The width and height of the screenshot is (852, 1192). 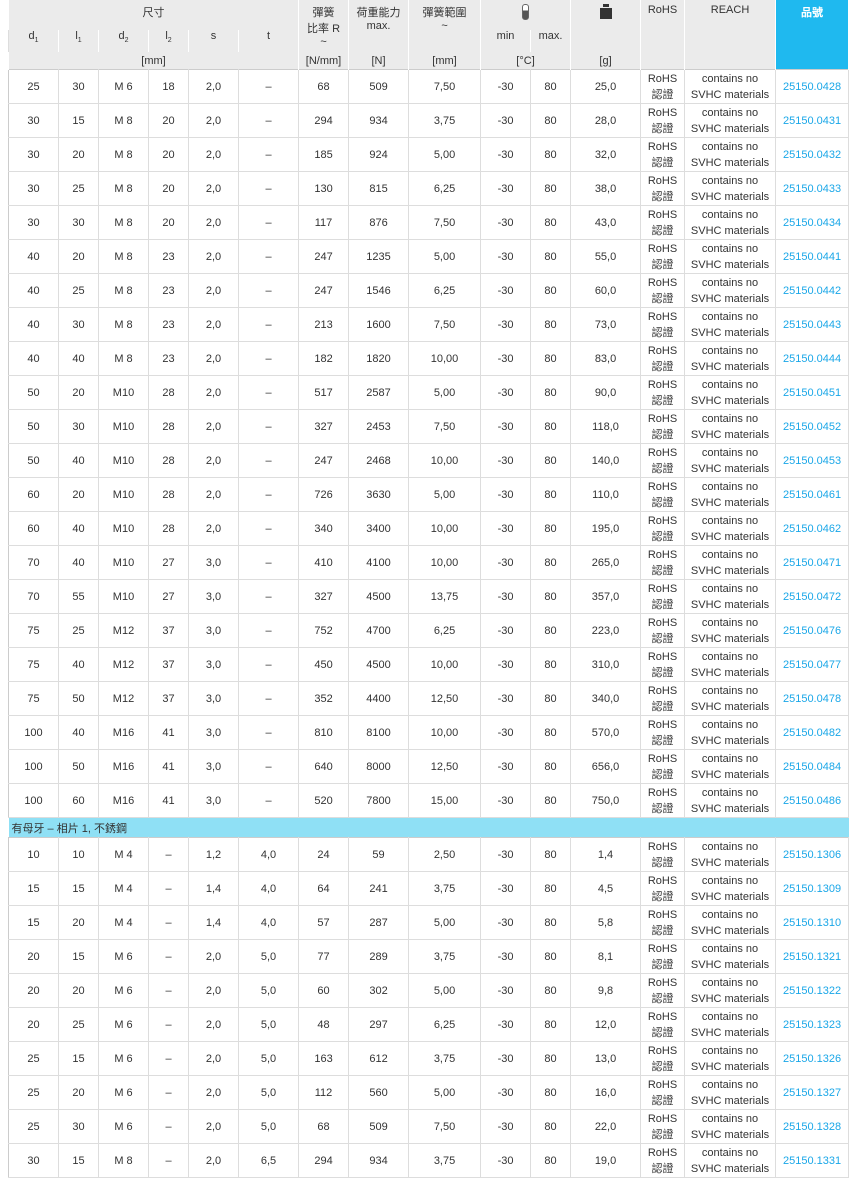 I want to click on cell-t: 4,0, so click(x=268, y=888).